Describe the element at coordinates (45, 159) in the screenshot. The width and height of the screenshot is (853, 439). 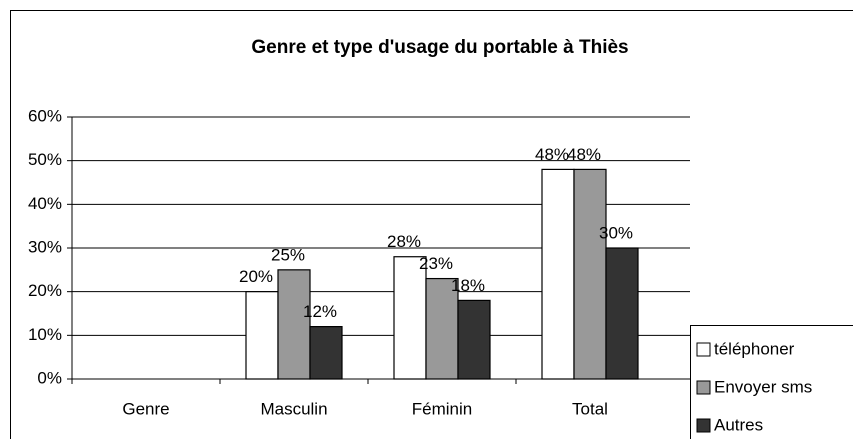
I see `y-tick-label: 50%` at that location.